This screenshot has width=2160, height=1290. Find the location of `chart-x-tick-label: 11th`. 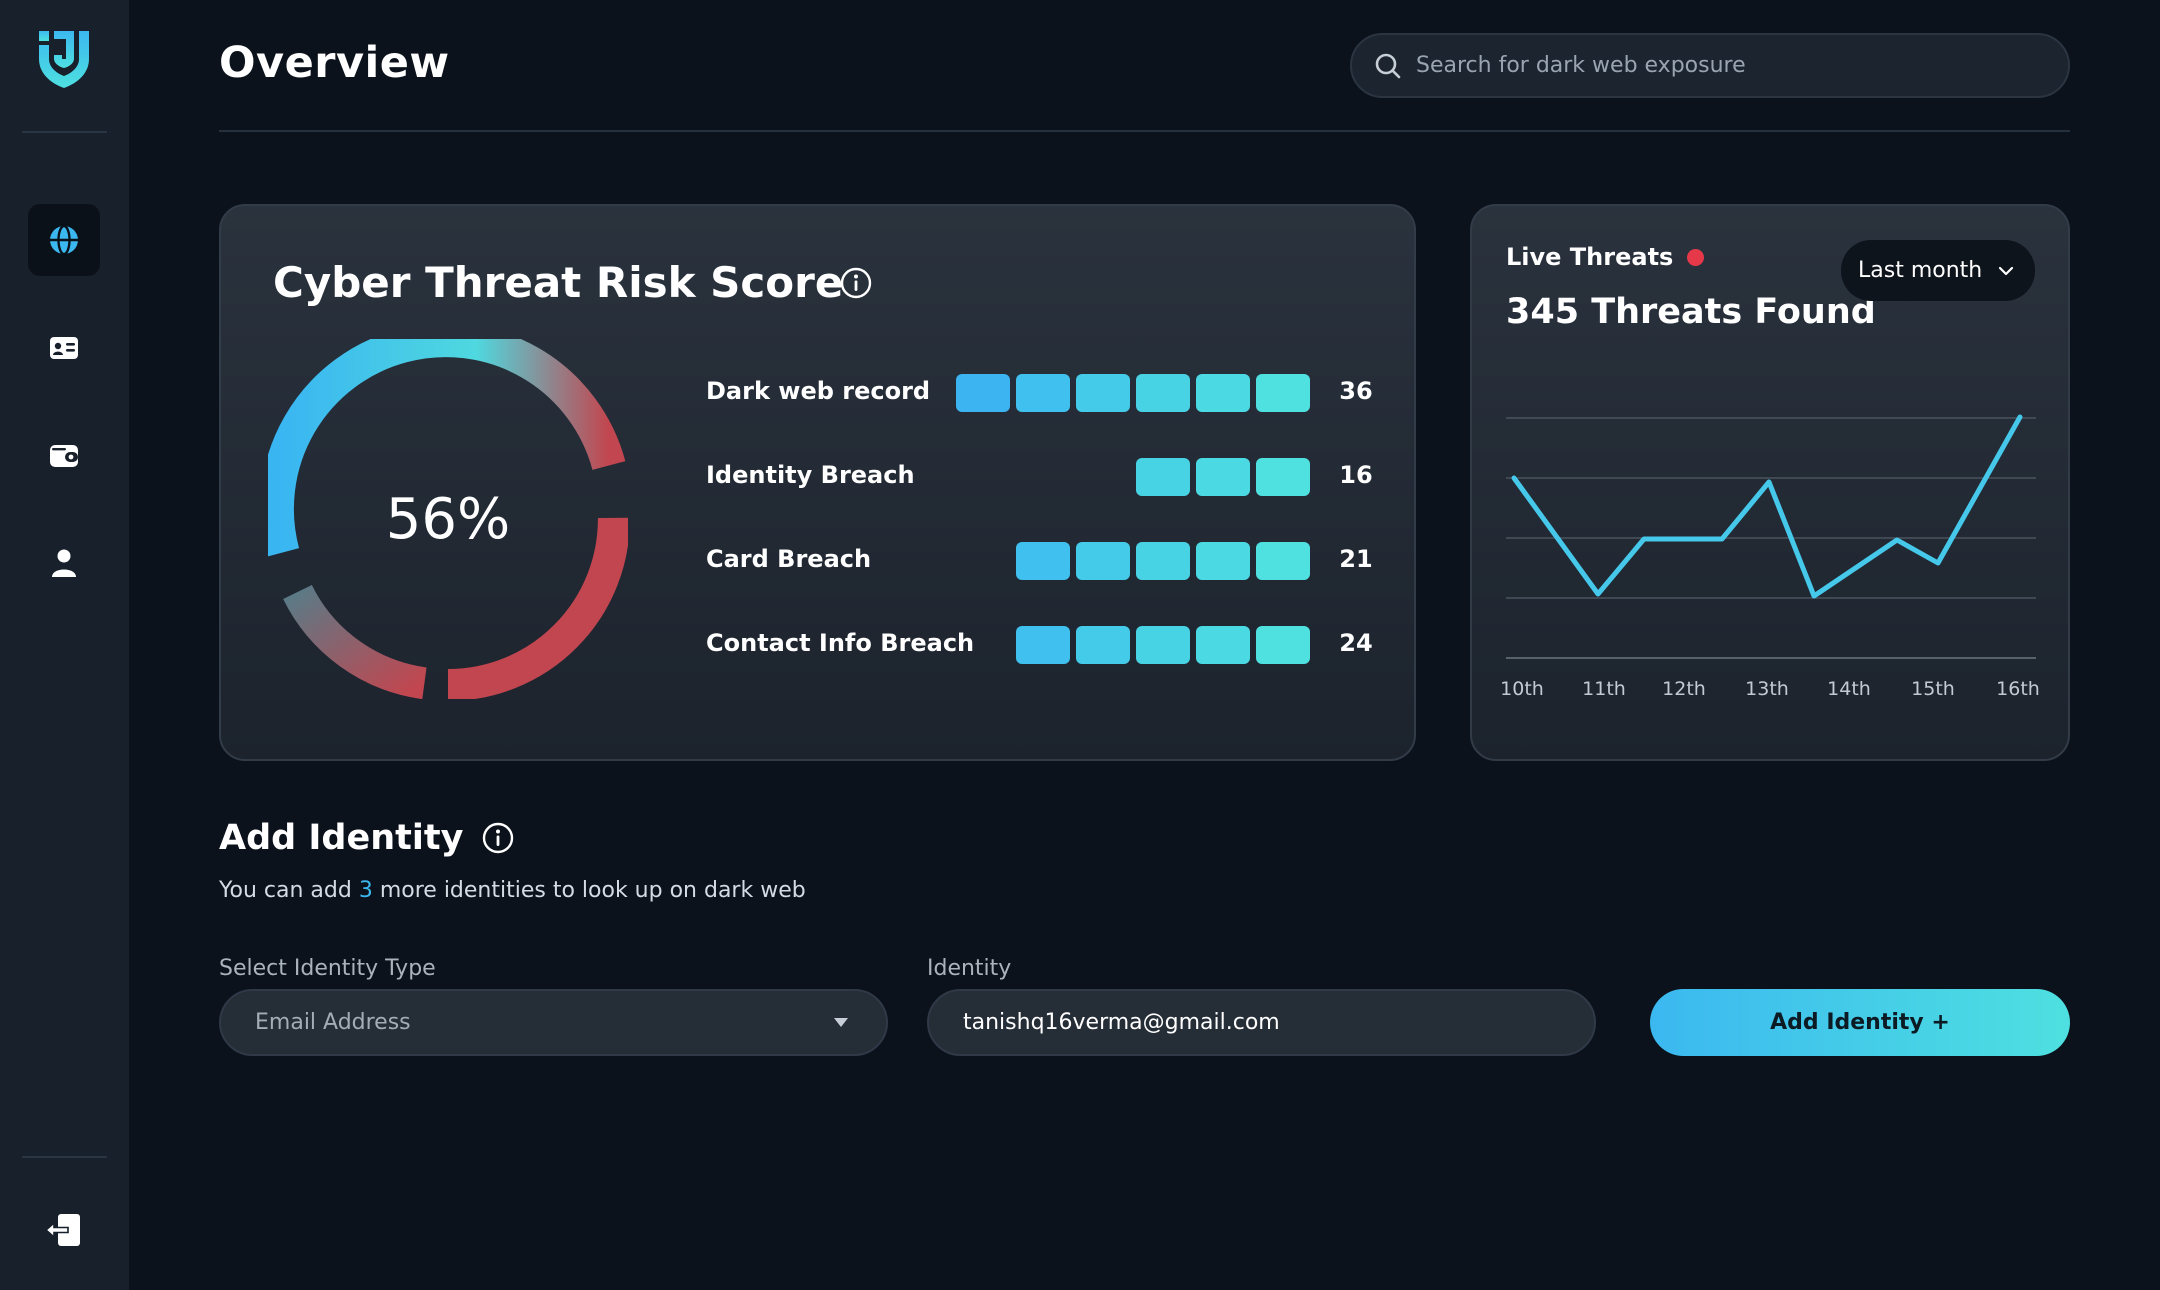

chart-x-tick-label: 11th is located at coordinates (1604, 689).